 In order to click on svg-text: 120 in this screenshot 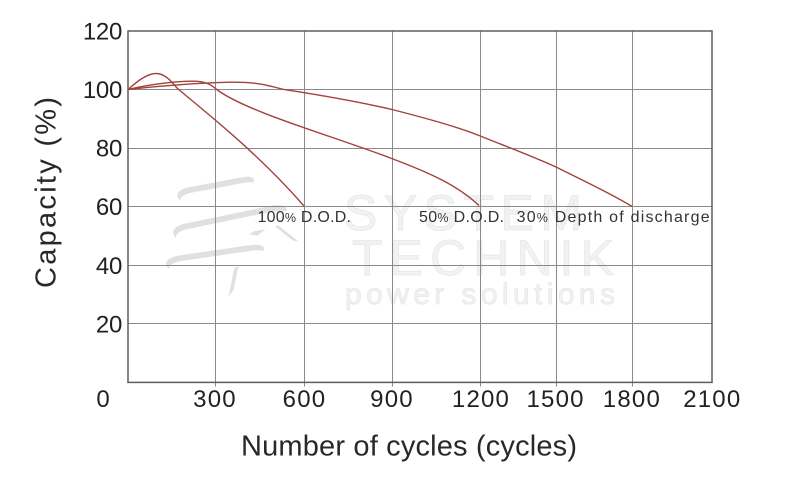, I will do `click(102, 32)`.